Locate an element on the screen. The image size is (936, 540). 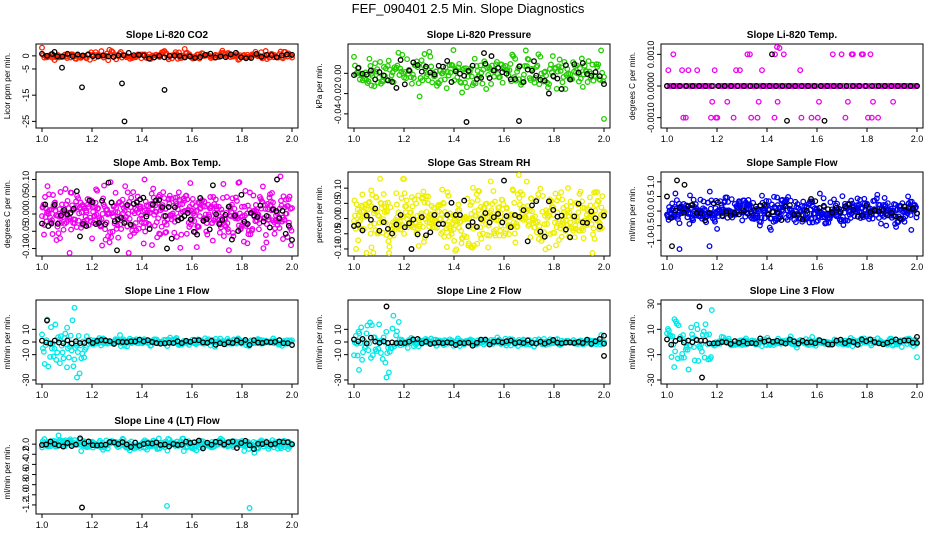
panel-title: Slope Line 2 Flow is located at coordinates (479, 291).